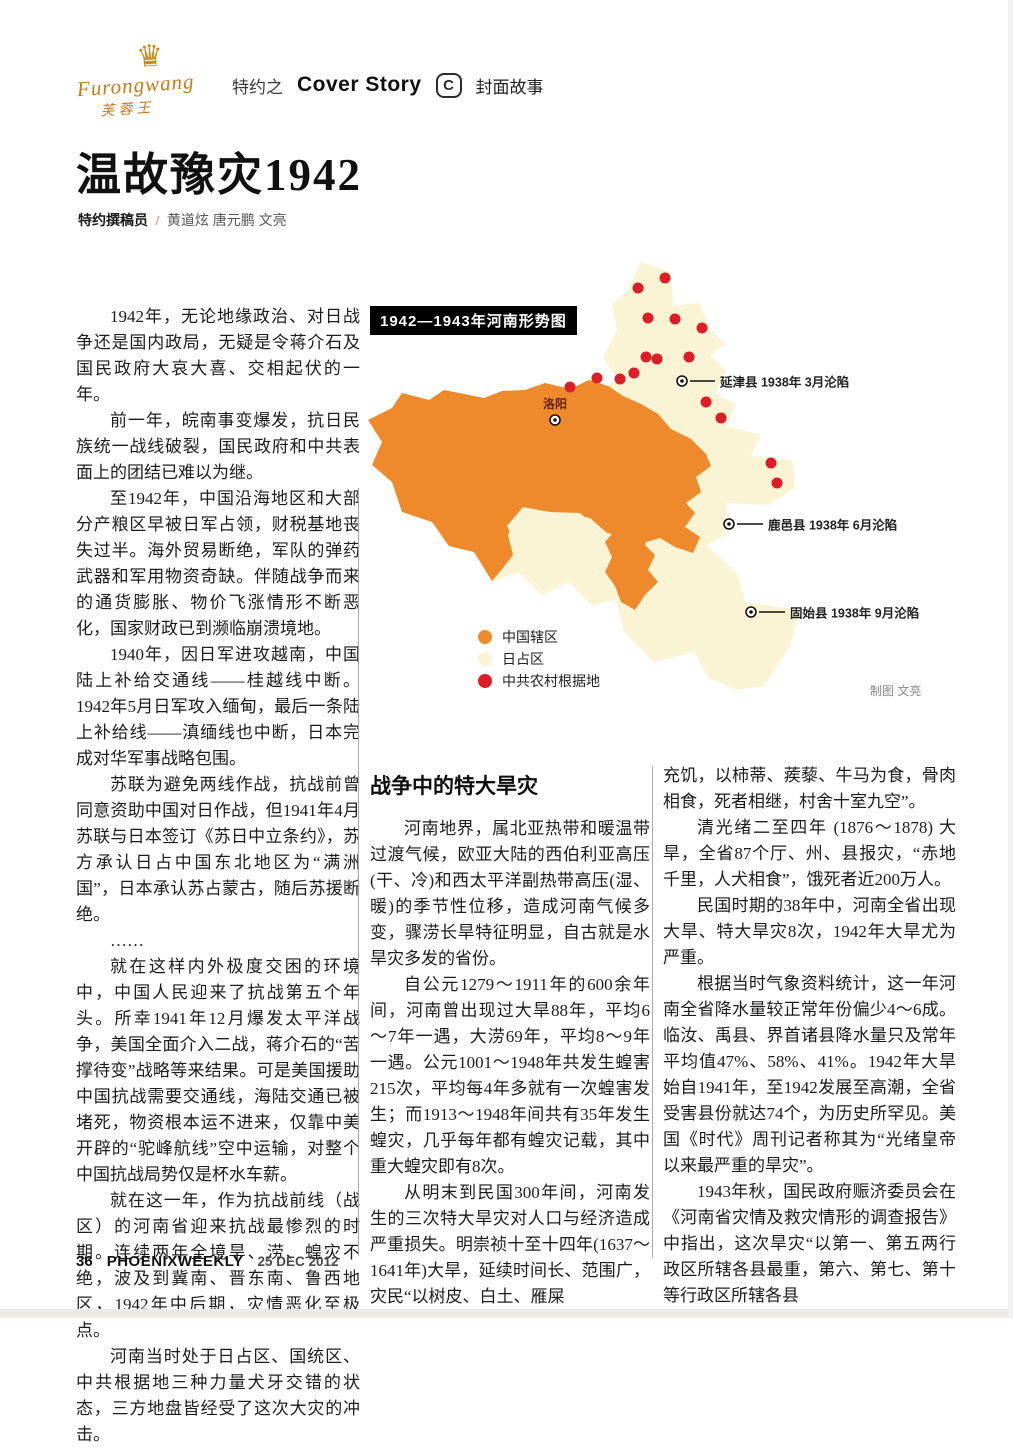 The image size is (1013, 1448). Describe the element at coordinates (113, 220) in the screenshot. I see `byline-role: 特约撰稿员` at that location.